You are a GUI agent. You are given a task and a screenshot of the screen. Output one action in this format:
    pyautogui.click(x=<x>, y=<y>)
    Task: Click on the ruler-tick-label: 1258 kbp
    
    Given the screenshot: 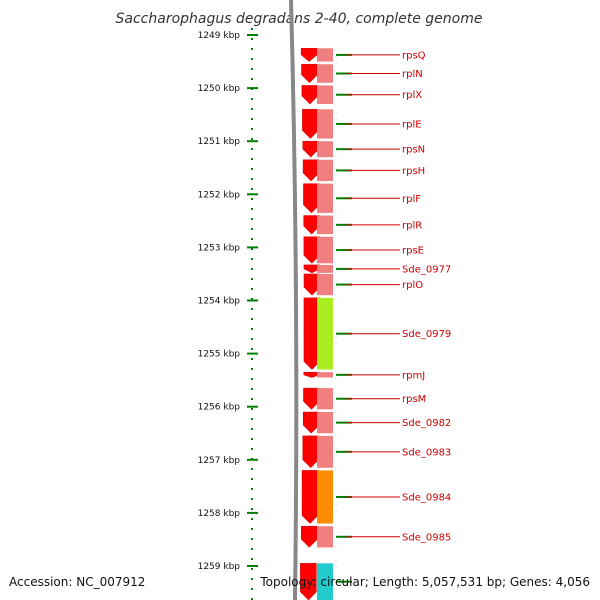 What is the action you would take?
    pyautogui.click(x=219, y=514)
    